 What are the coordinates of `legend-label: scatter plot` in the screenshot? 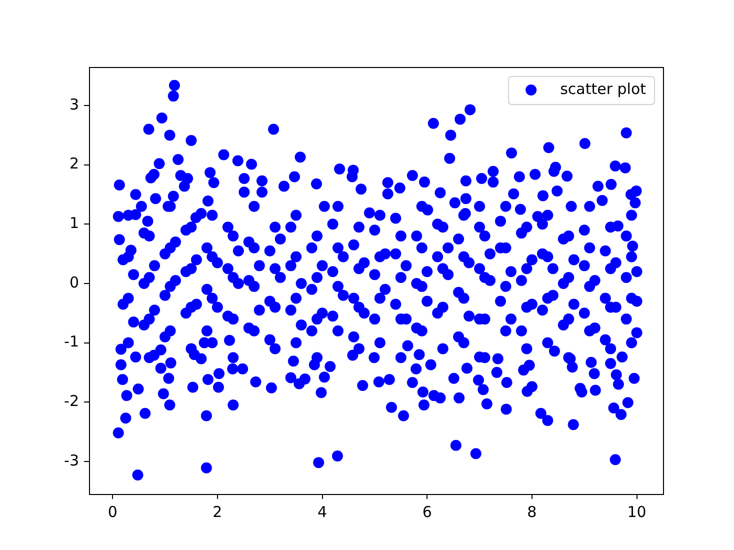 It's located at (603, 89).